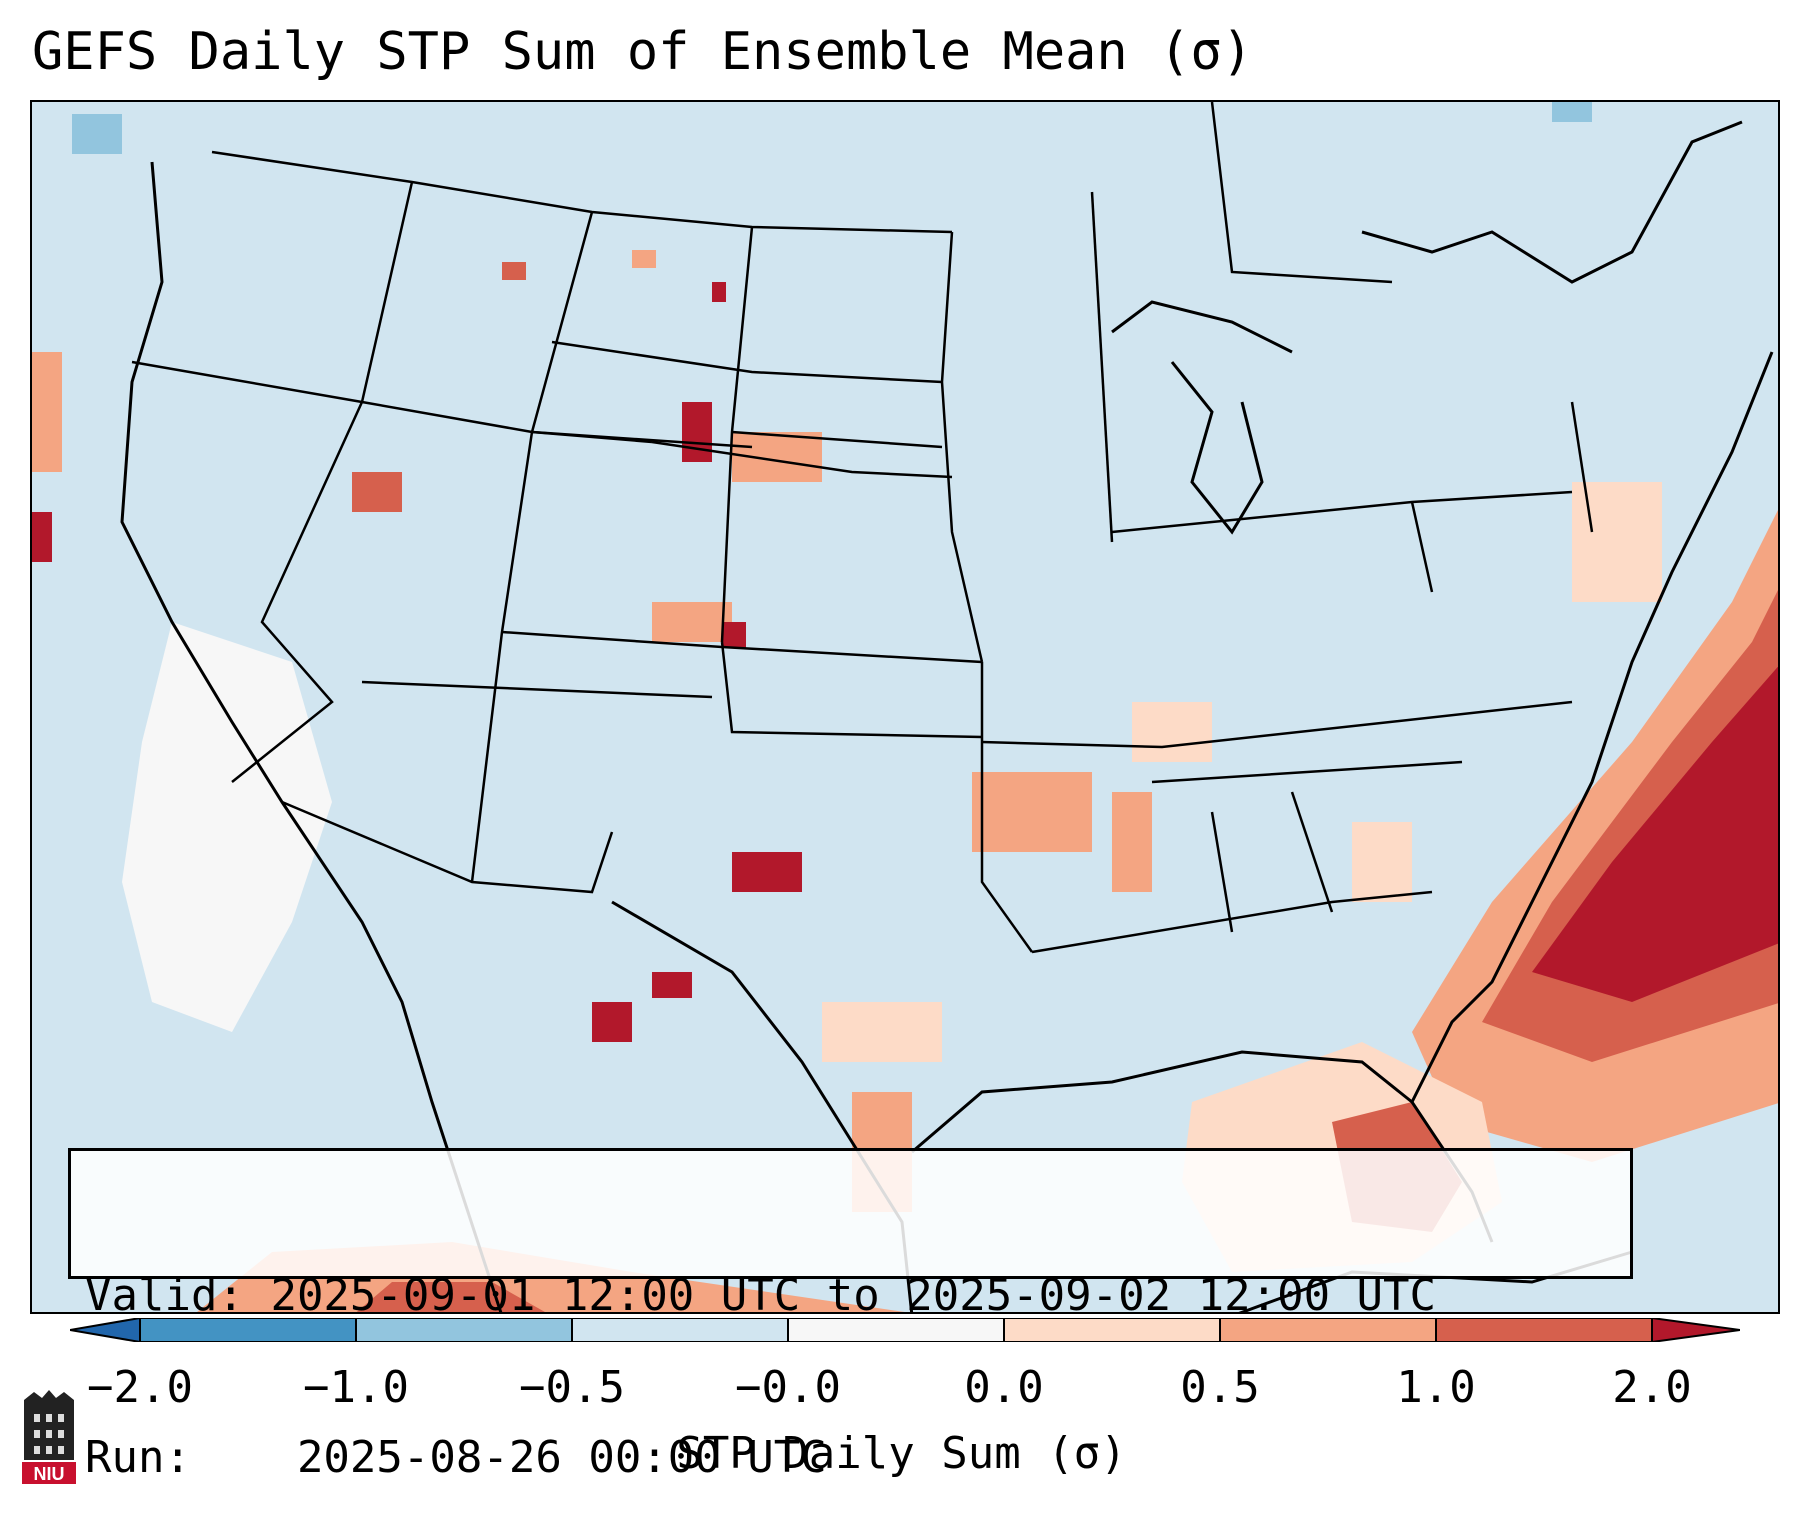  I want to click on colorbar-tick-label: −1.0, so click(356, 1387).